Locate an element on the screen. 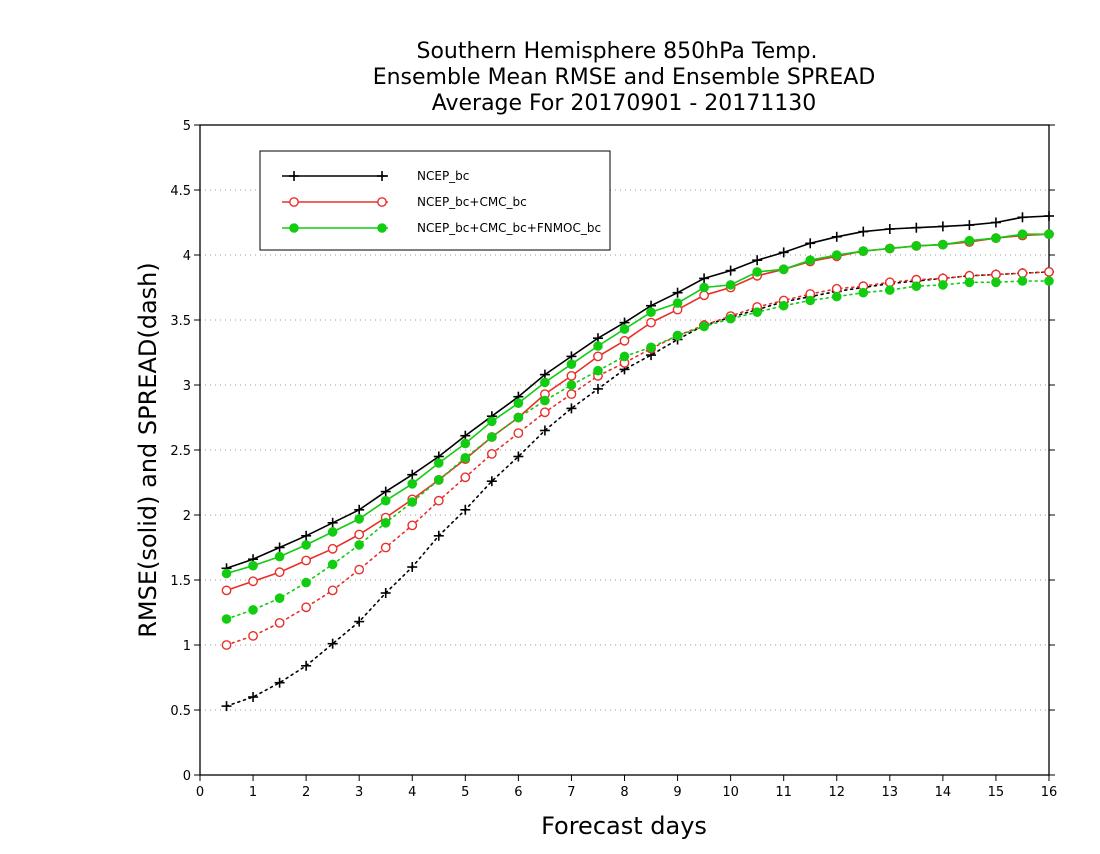 The image size is (1100, 854). x-tick-label: 3 is located at coordinates (359, 792).